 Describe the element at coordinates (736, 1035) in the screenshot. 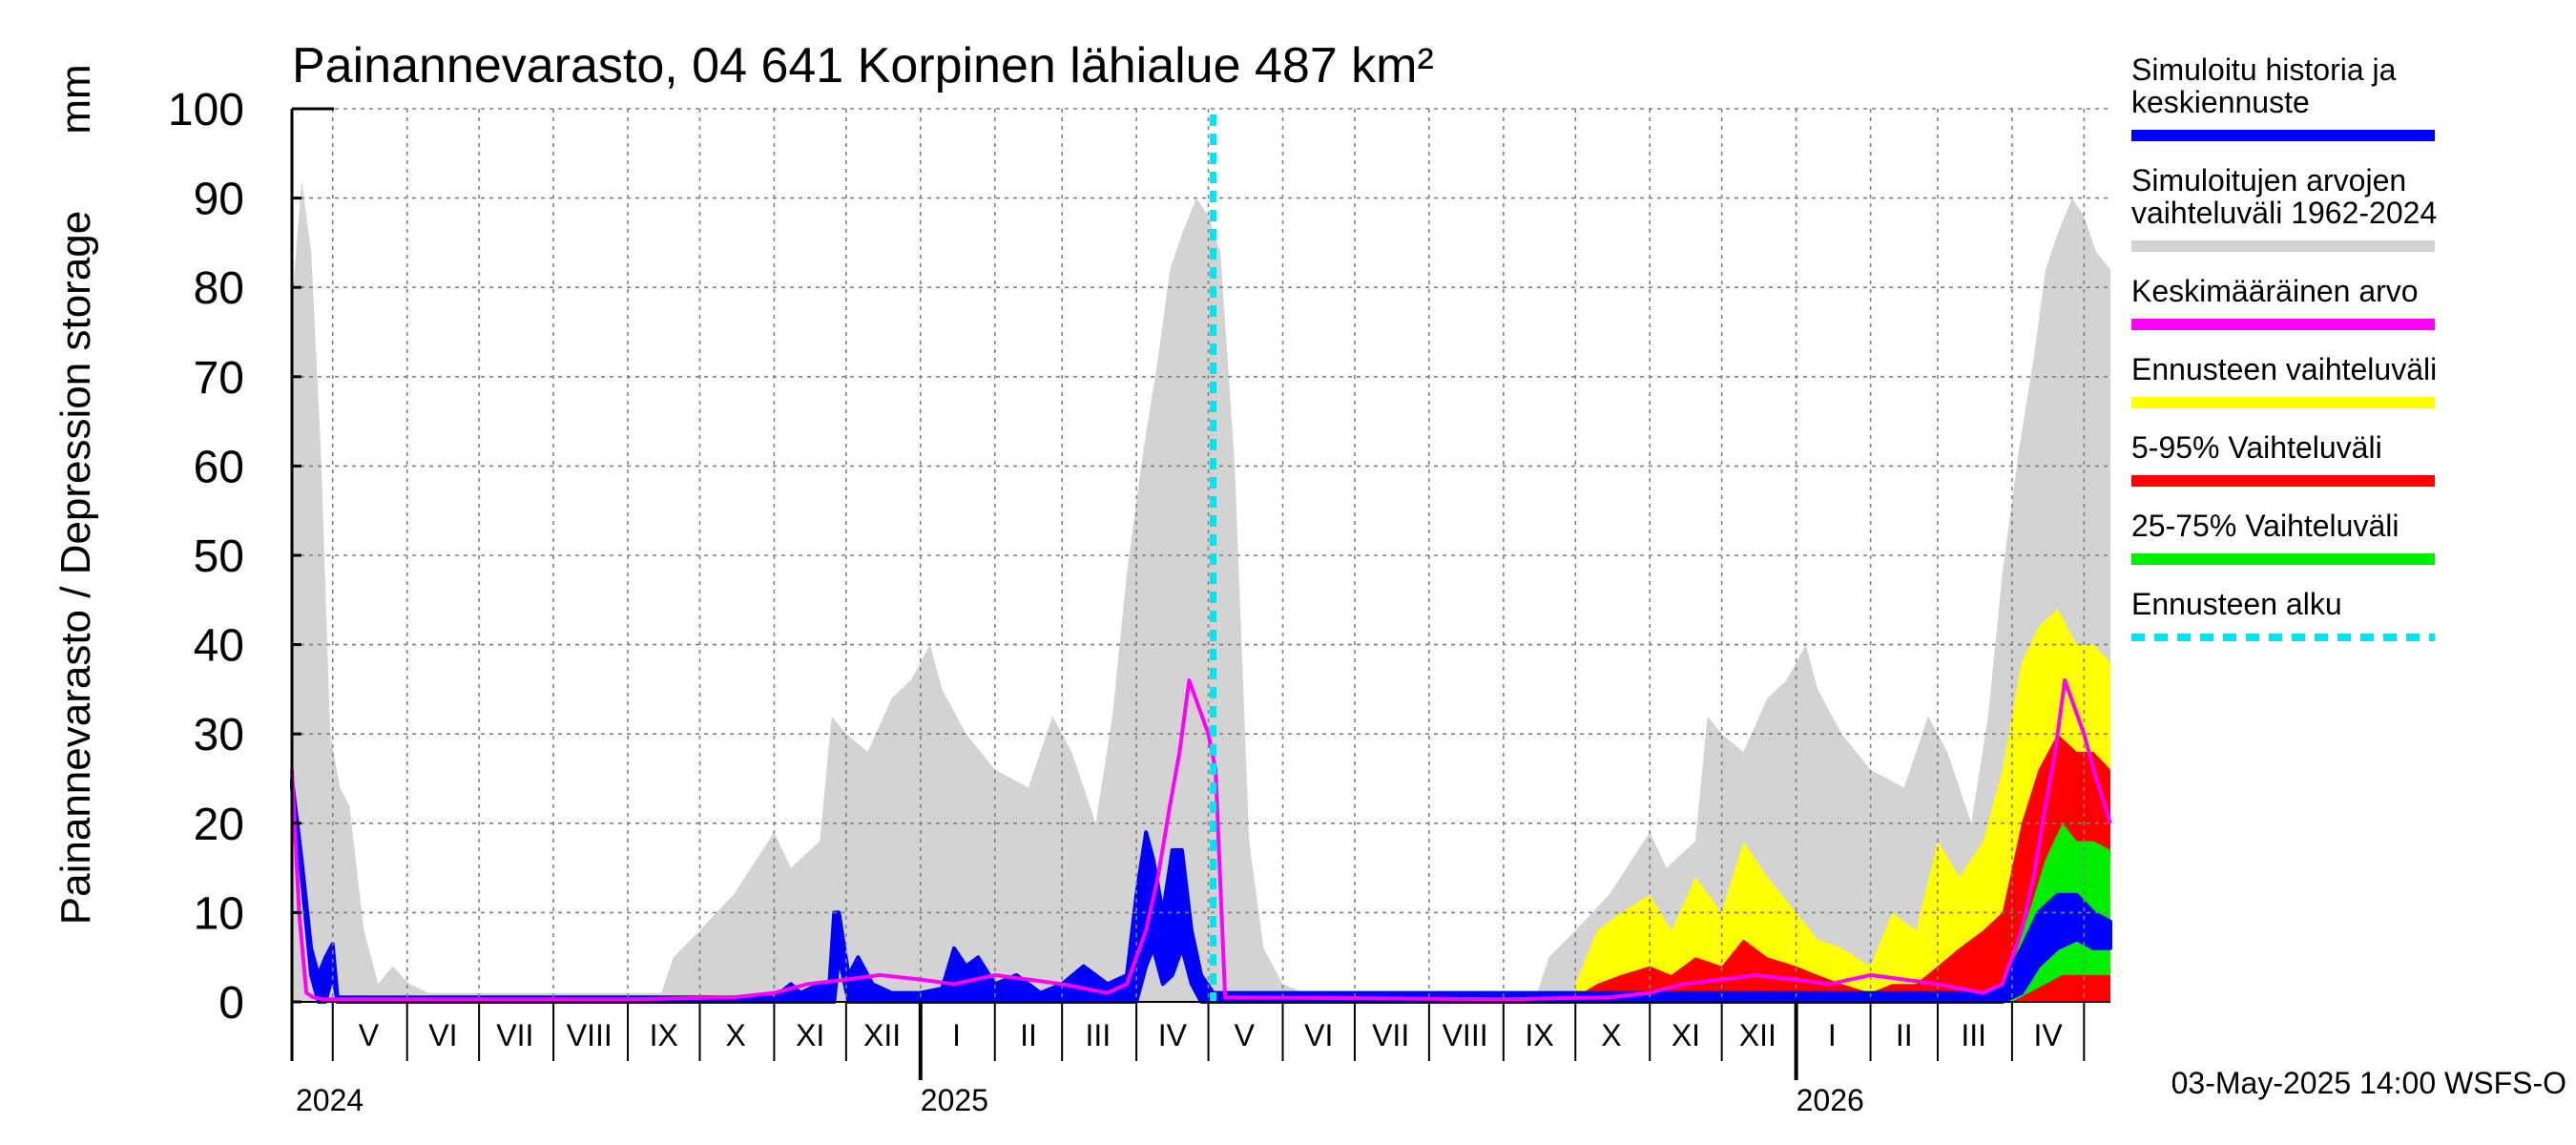

I see `month-label-5: X` at that location.